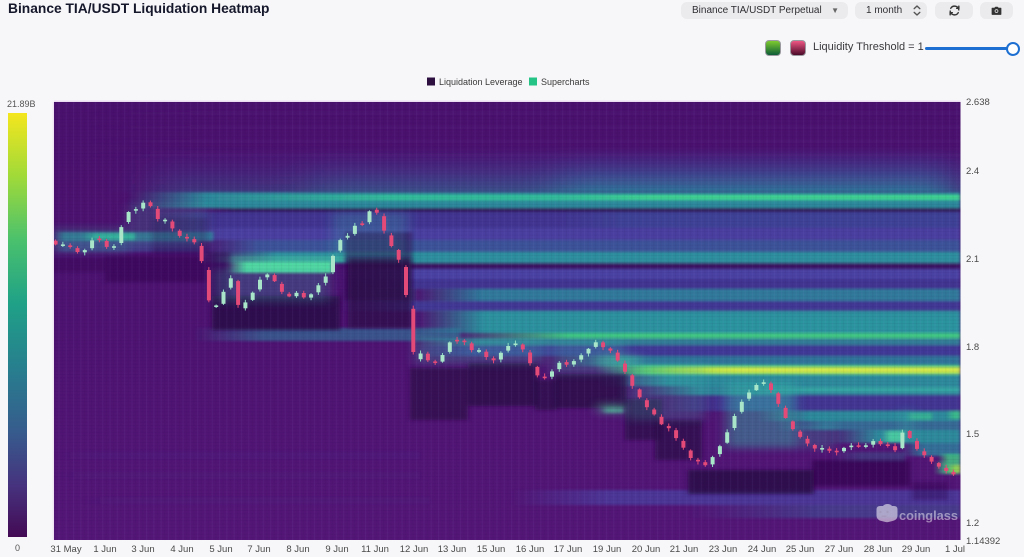 Image resolution: width=1024 pixels, height=557 pixels. What do you see at coordinates (972, 523) in the screenshot?
I see `svg-text: 1.2` at bounding box center [972, 523].